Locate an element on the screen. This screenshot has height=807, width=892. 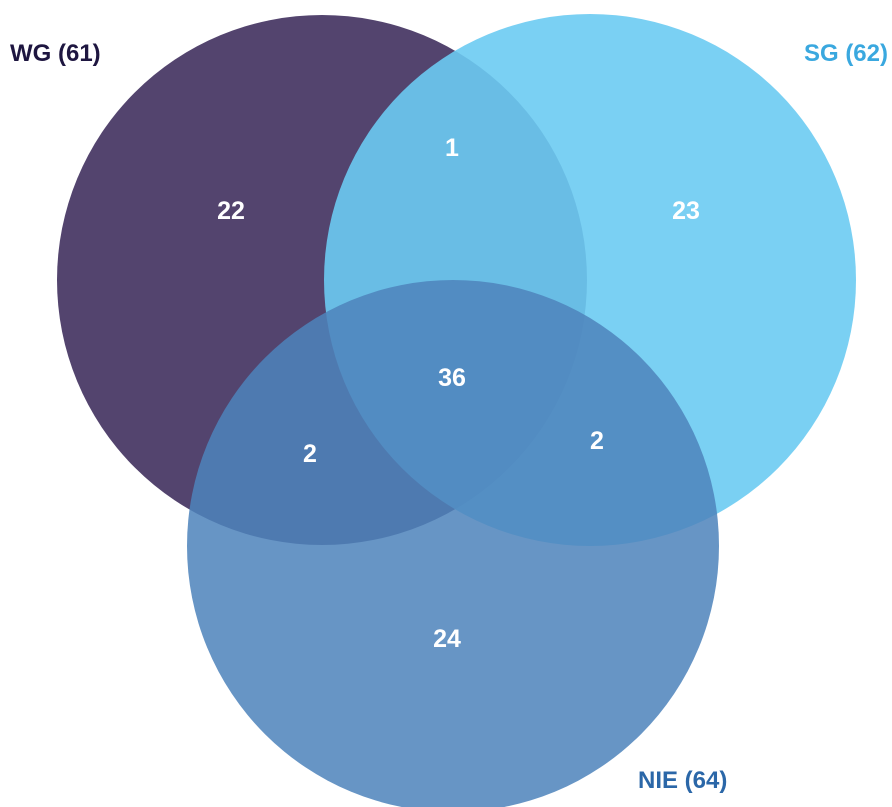
nie-set-label: NIE (64) is located at coordinates (682, 780).